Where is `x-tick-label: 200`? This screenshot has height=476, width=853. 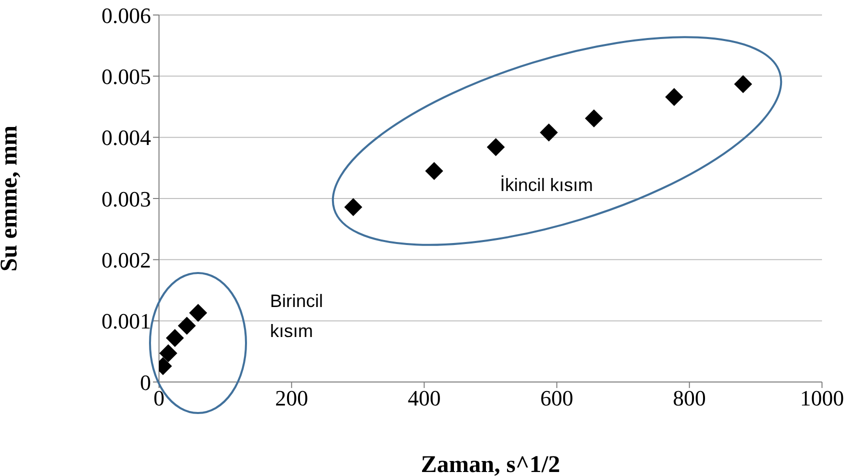 x-tick-label: 200 is located at coordinates (291, 398).